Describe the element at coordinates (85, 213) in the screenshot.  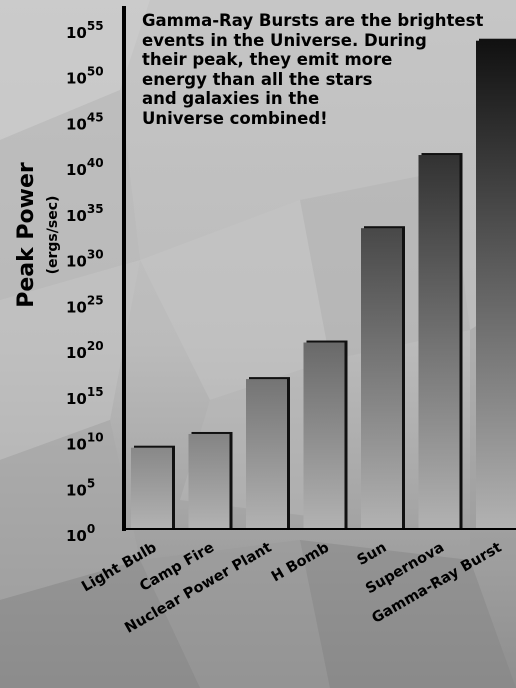
I see `y-tick-label: 1035` at that location.